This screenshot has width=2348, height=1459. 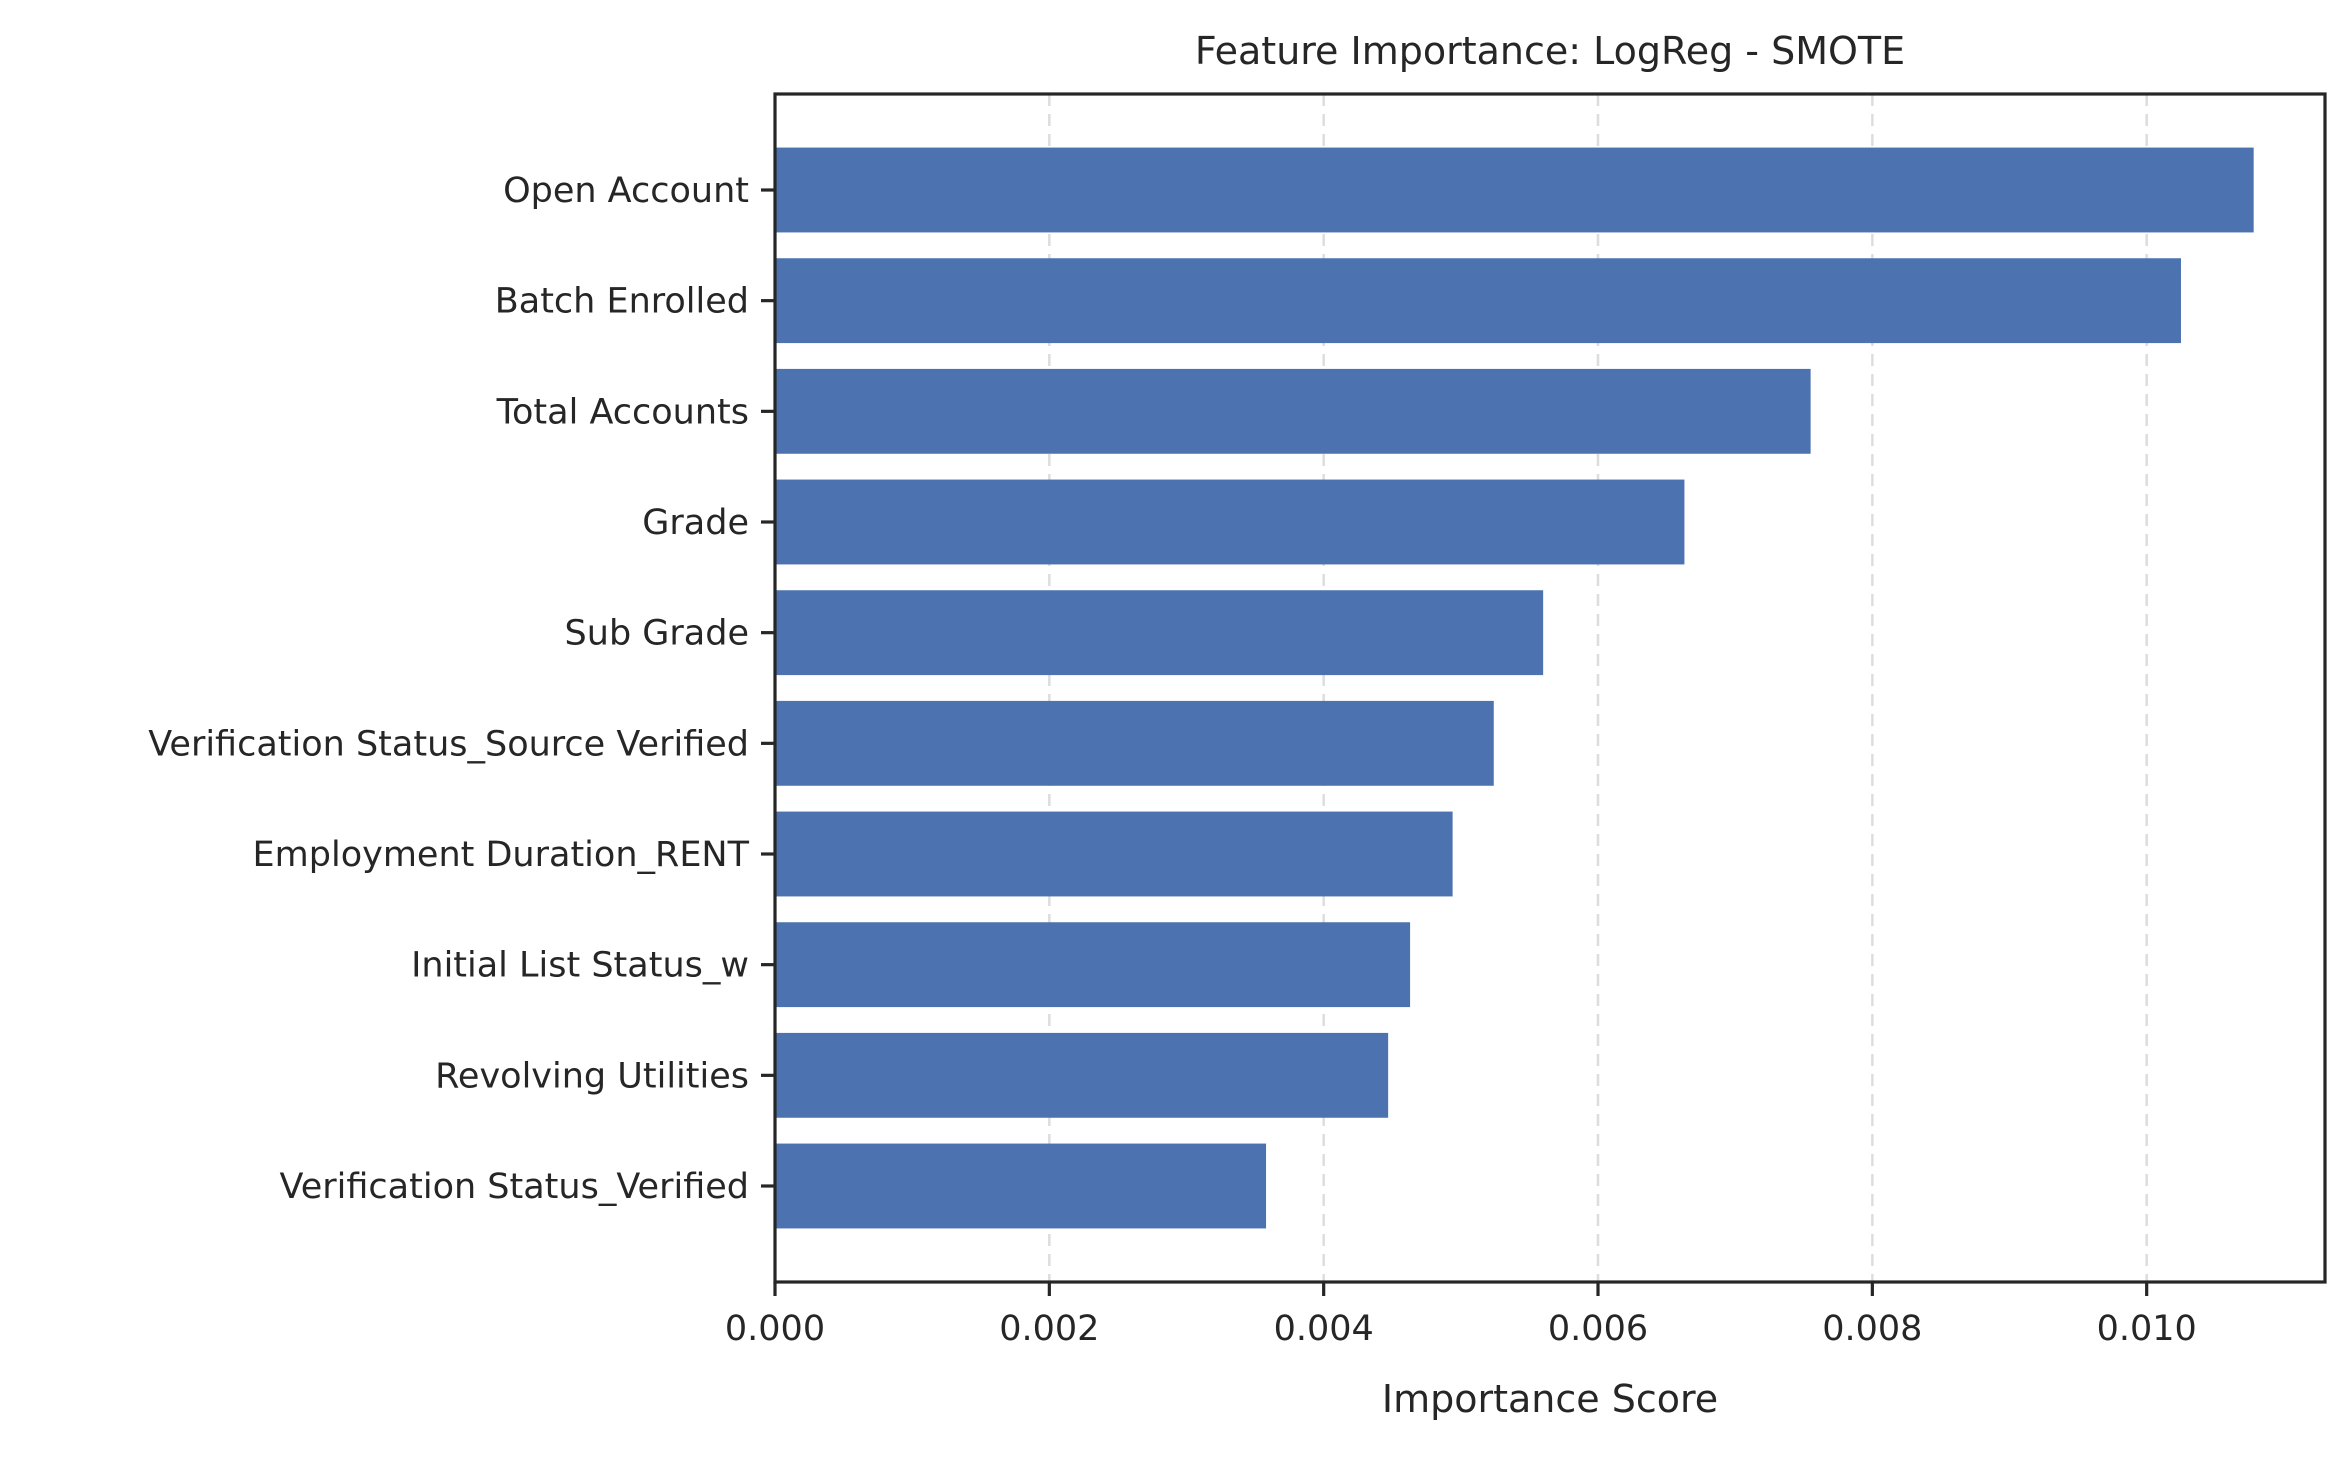 What do you see at coordinates (592, 1076) in the screenshot?
I see `y-tick-label: Revolving Utilities` at bounding box center [592, 1076].